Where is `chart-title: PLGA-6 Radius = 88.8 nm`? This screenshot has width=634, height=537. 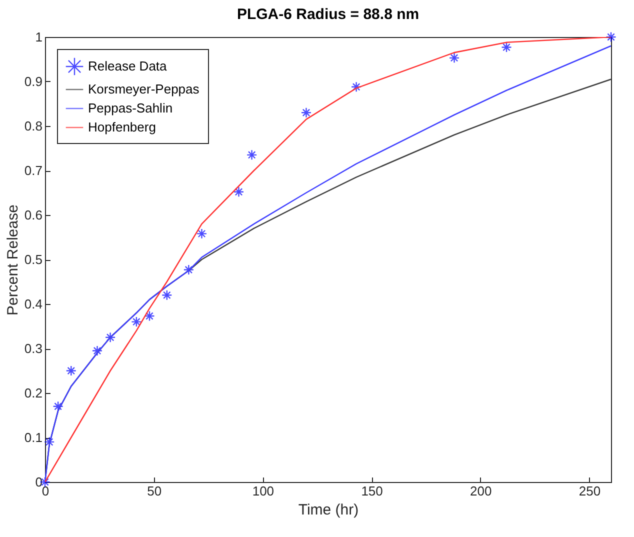
chart-title: PLGA-6 Radius = 88.8 nm is located at coordinates (328, 14).